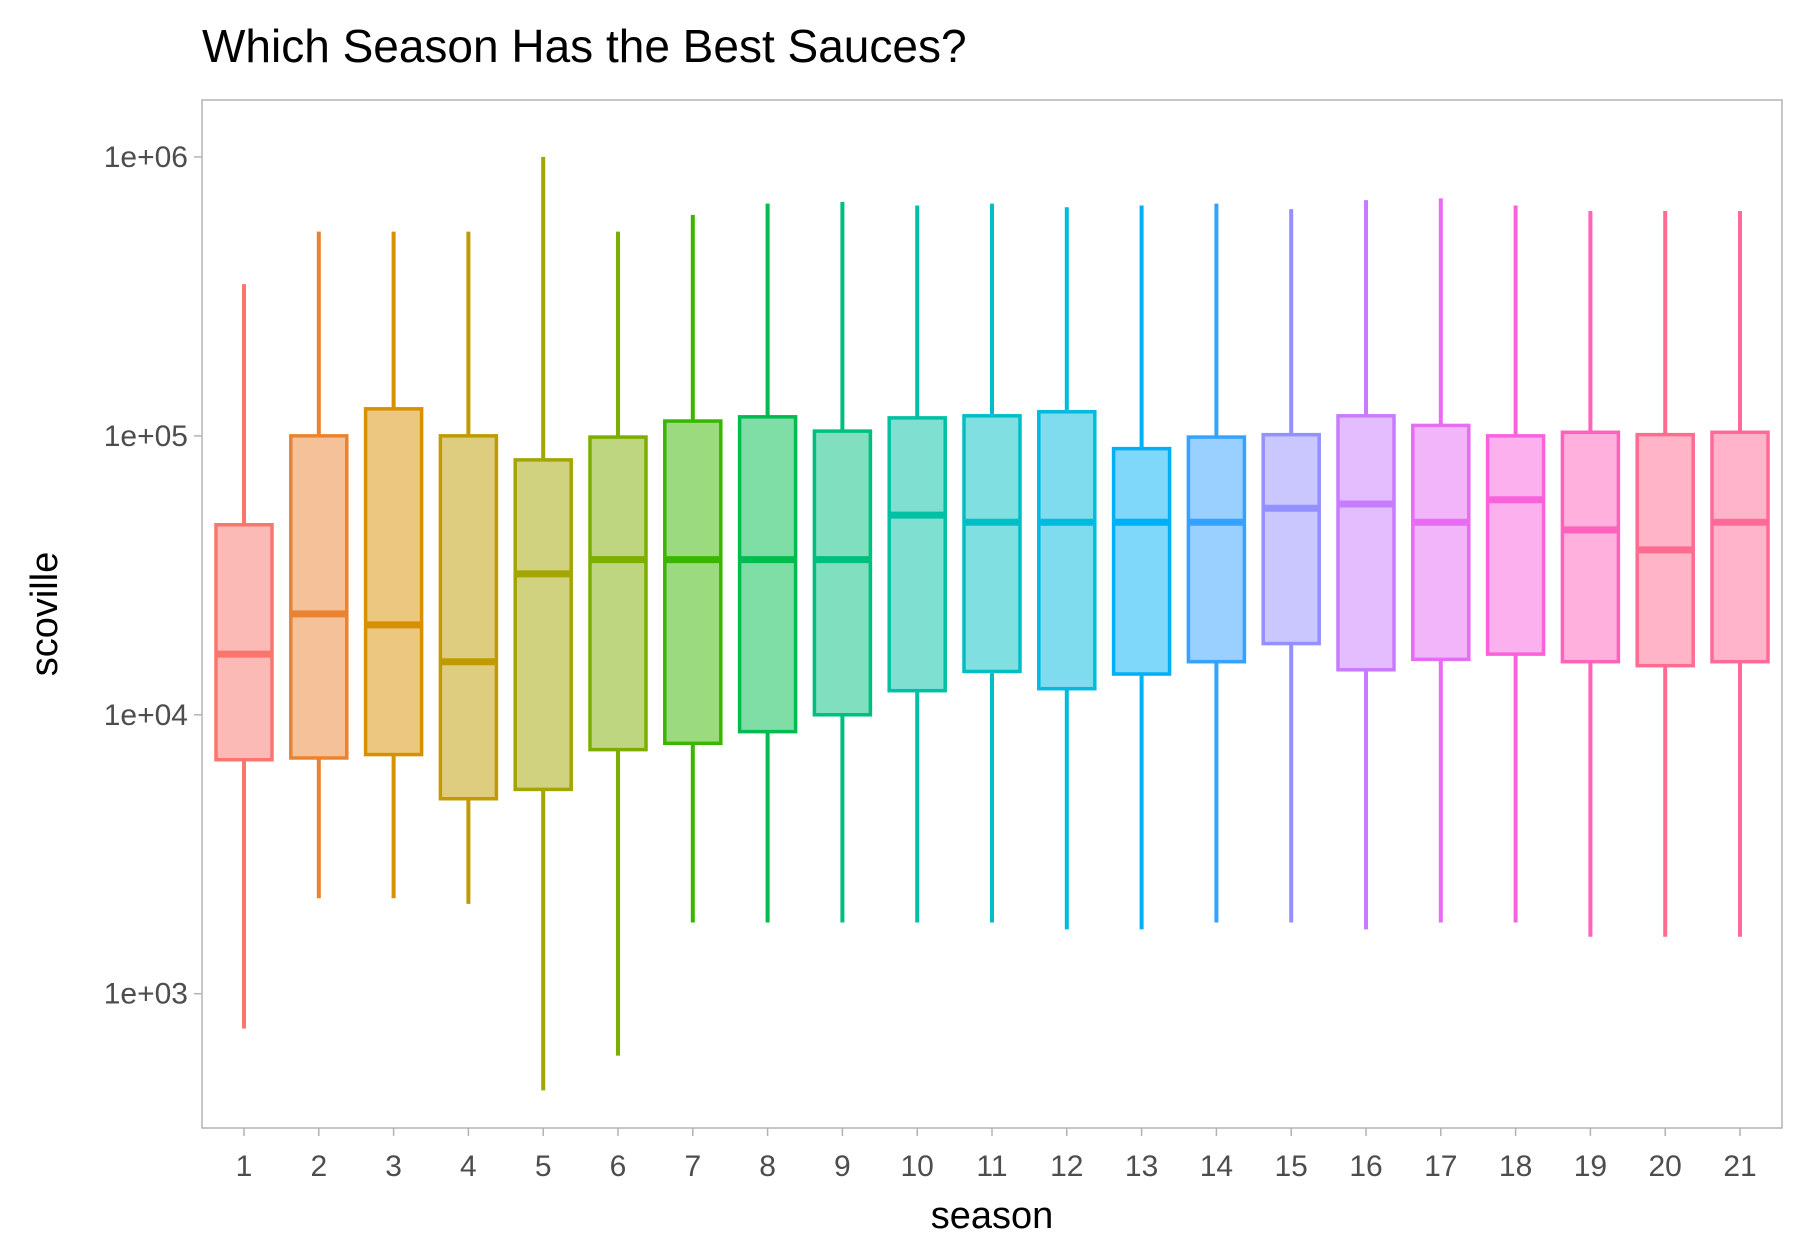 The image size is (1804, 1258). What do you see at coordinates (1440, 1166) in the screenshot?
I see `x-tick-label: 17` at bounding box center [1440, 1166].